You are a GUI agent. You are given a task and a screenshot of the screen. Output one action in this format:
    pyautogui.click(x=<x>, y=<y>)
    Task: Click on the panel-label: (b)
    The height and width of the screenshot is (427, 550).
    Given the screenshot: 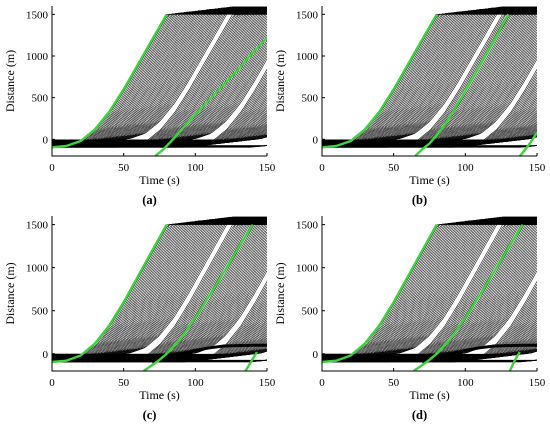 What is the action you would take?
    pyautogui.click(x=419, y=200)
    